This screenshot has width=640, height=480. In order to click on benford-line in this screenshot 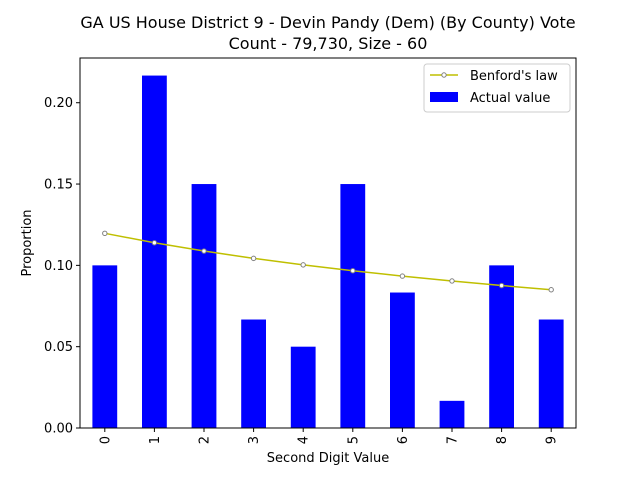, I will do `click(328, 261)`.